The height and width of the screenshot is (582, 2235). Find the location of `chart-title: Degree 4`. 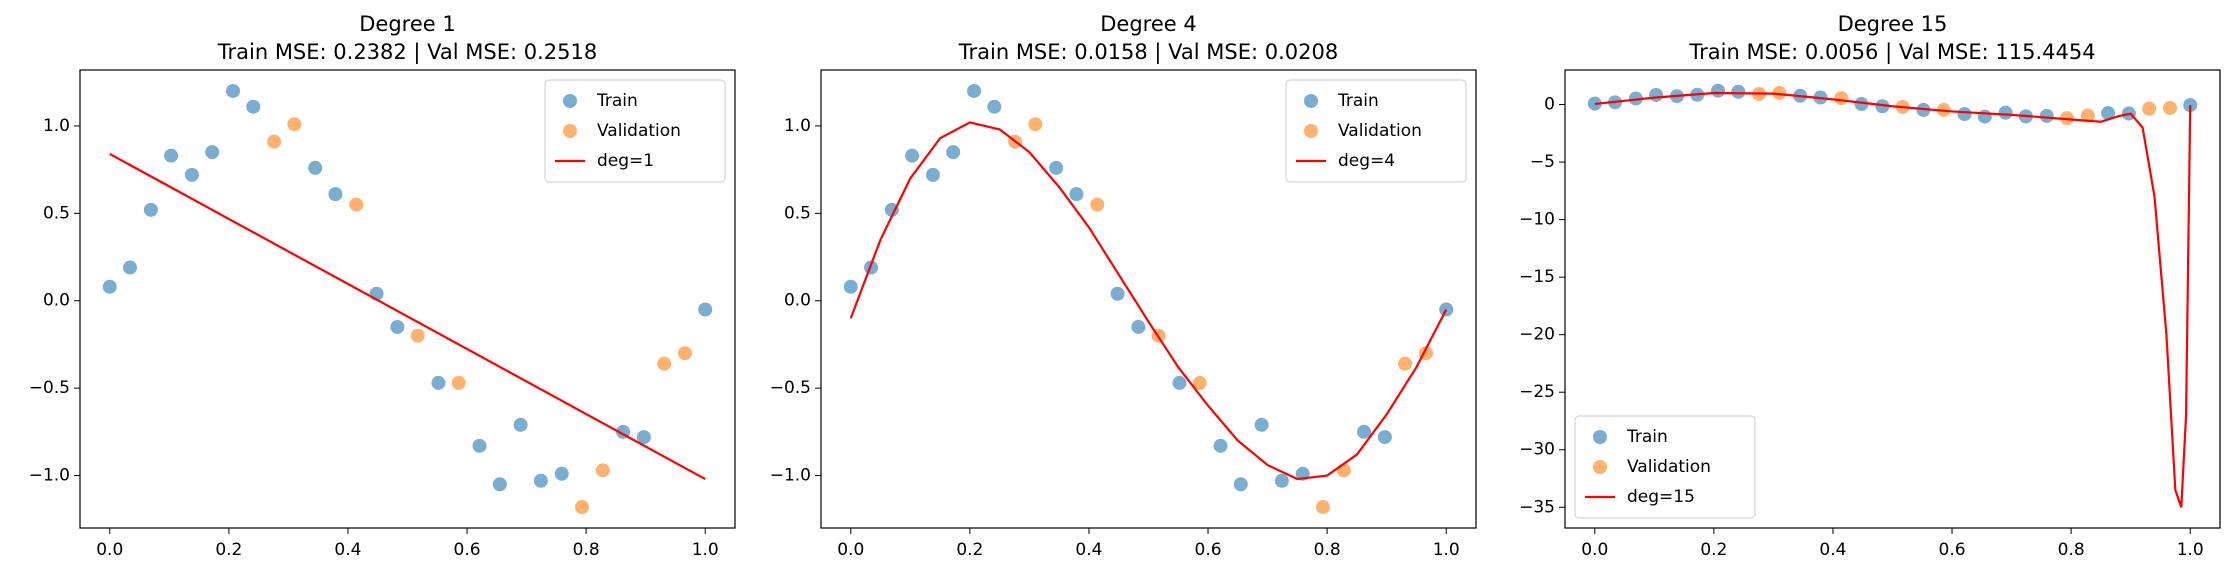

chart-title: Degree 4 is located at coordinates (1148, 24).